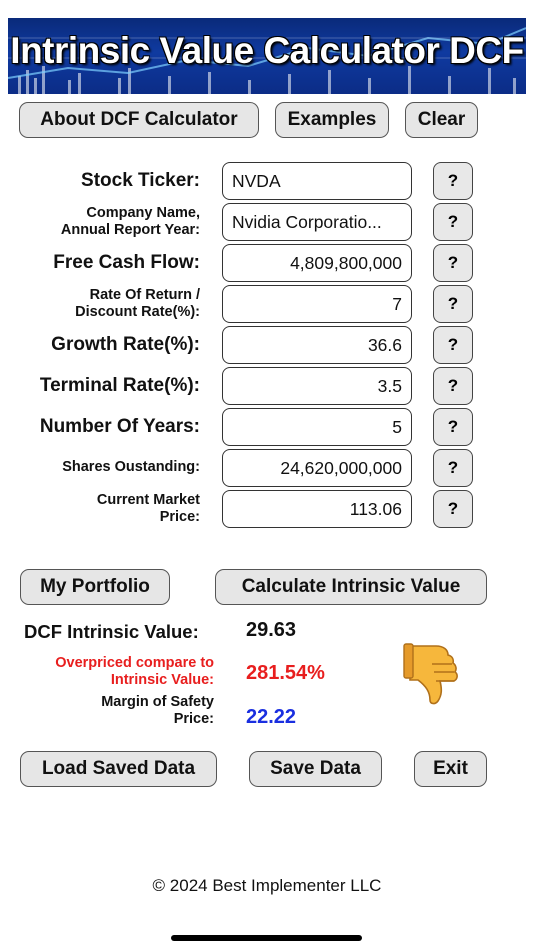 The height and width of the screenshot is (950, 534). What do you see at coordinates (126, 262) in the screenshot?
I see `free-cash-flow-label: Free Cash Flow:` at bounding box center [126, 262].